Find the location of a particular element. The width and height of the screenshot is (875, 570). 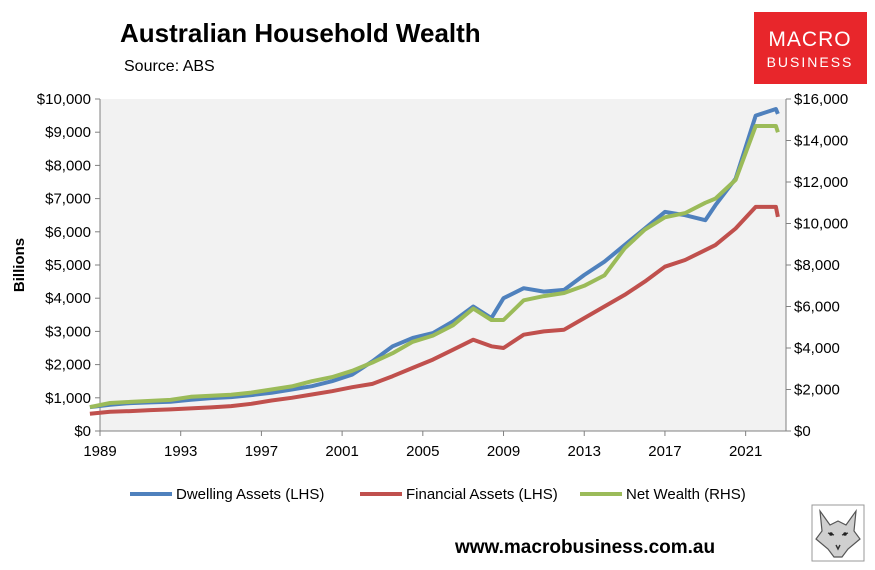

x-tick-label: 1989 is located at coordinates (99, 451).